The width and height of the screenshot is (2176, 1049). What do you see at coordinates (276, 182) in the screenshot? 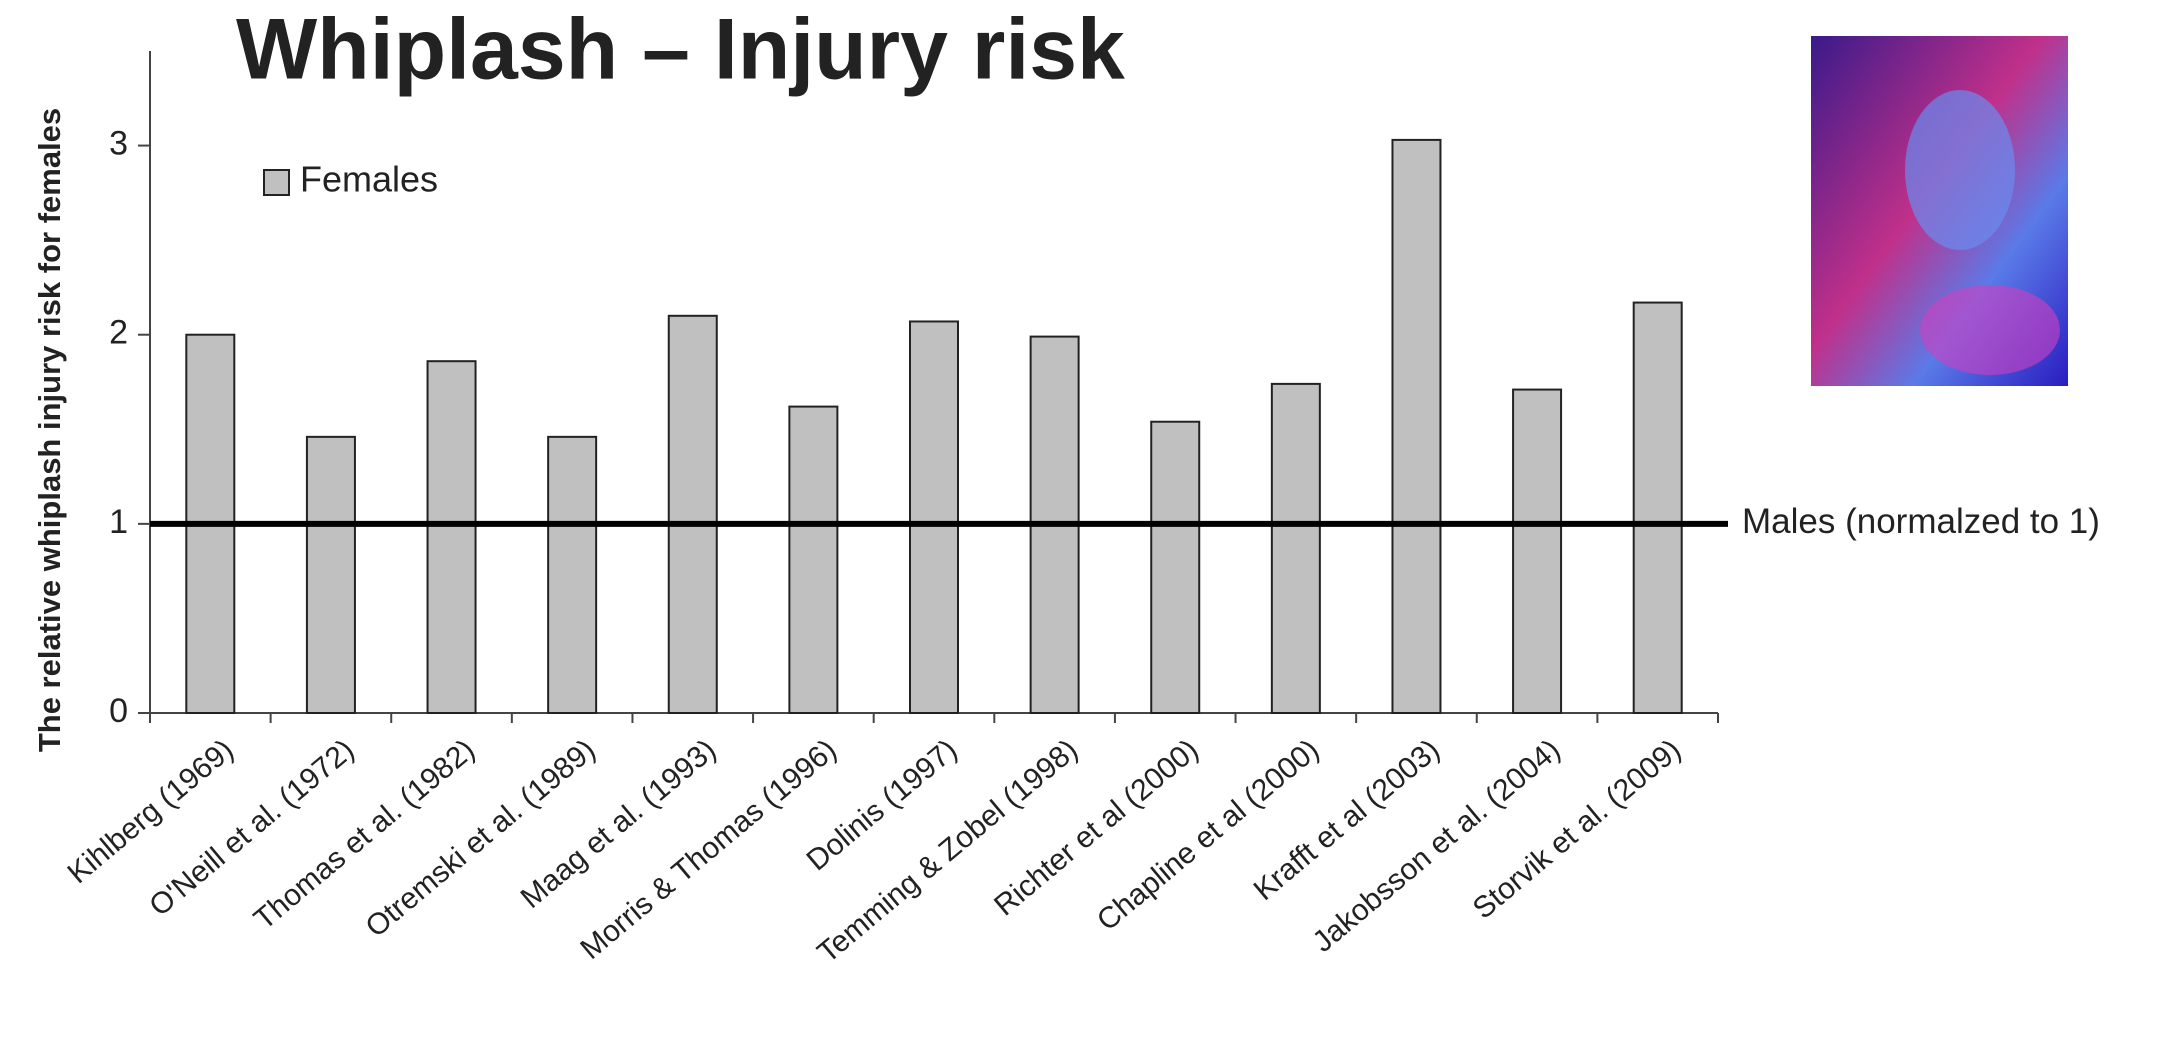
I see `legend-swatch` at bounding box center [276, 182].